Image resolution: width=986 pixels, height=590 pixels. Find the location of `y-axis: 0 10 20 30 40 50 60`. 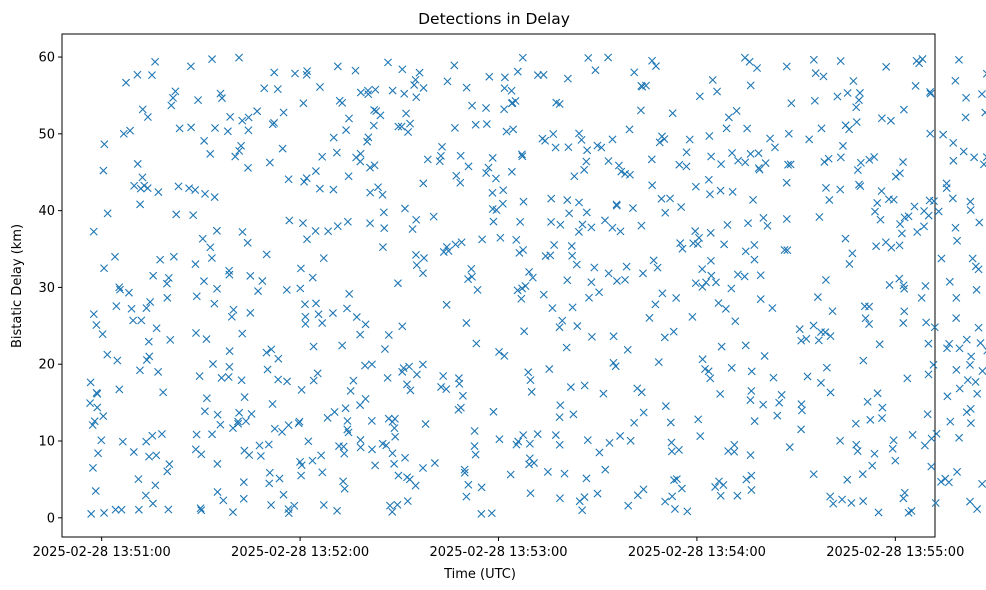

y-axis: 0 10 20 30 40 50 60 is located at coordinates (50, 288).